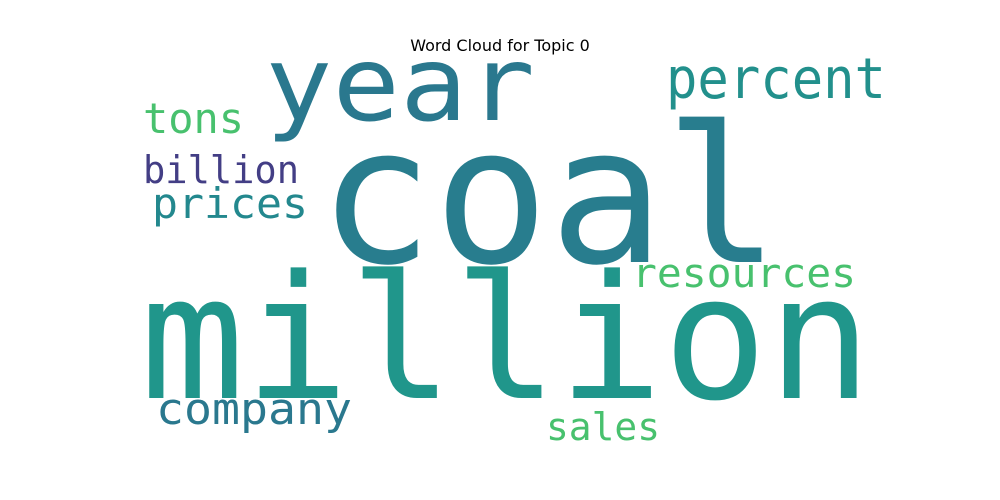  I want to click on word-billion: billion, so click(221, 170).